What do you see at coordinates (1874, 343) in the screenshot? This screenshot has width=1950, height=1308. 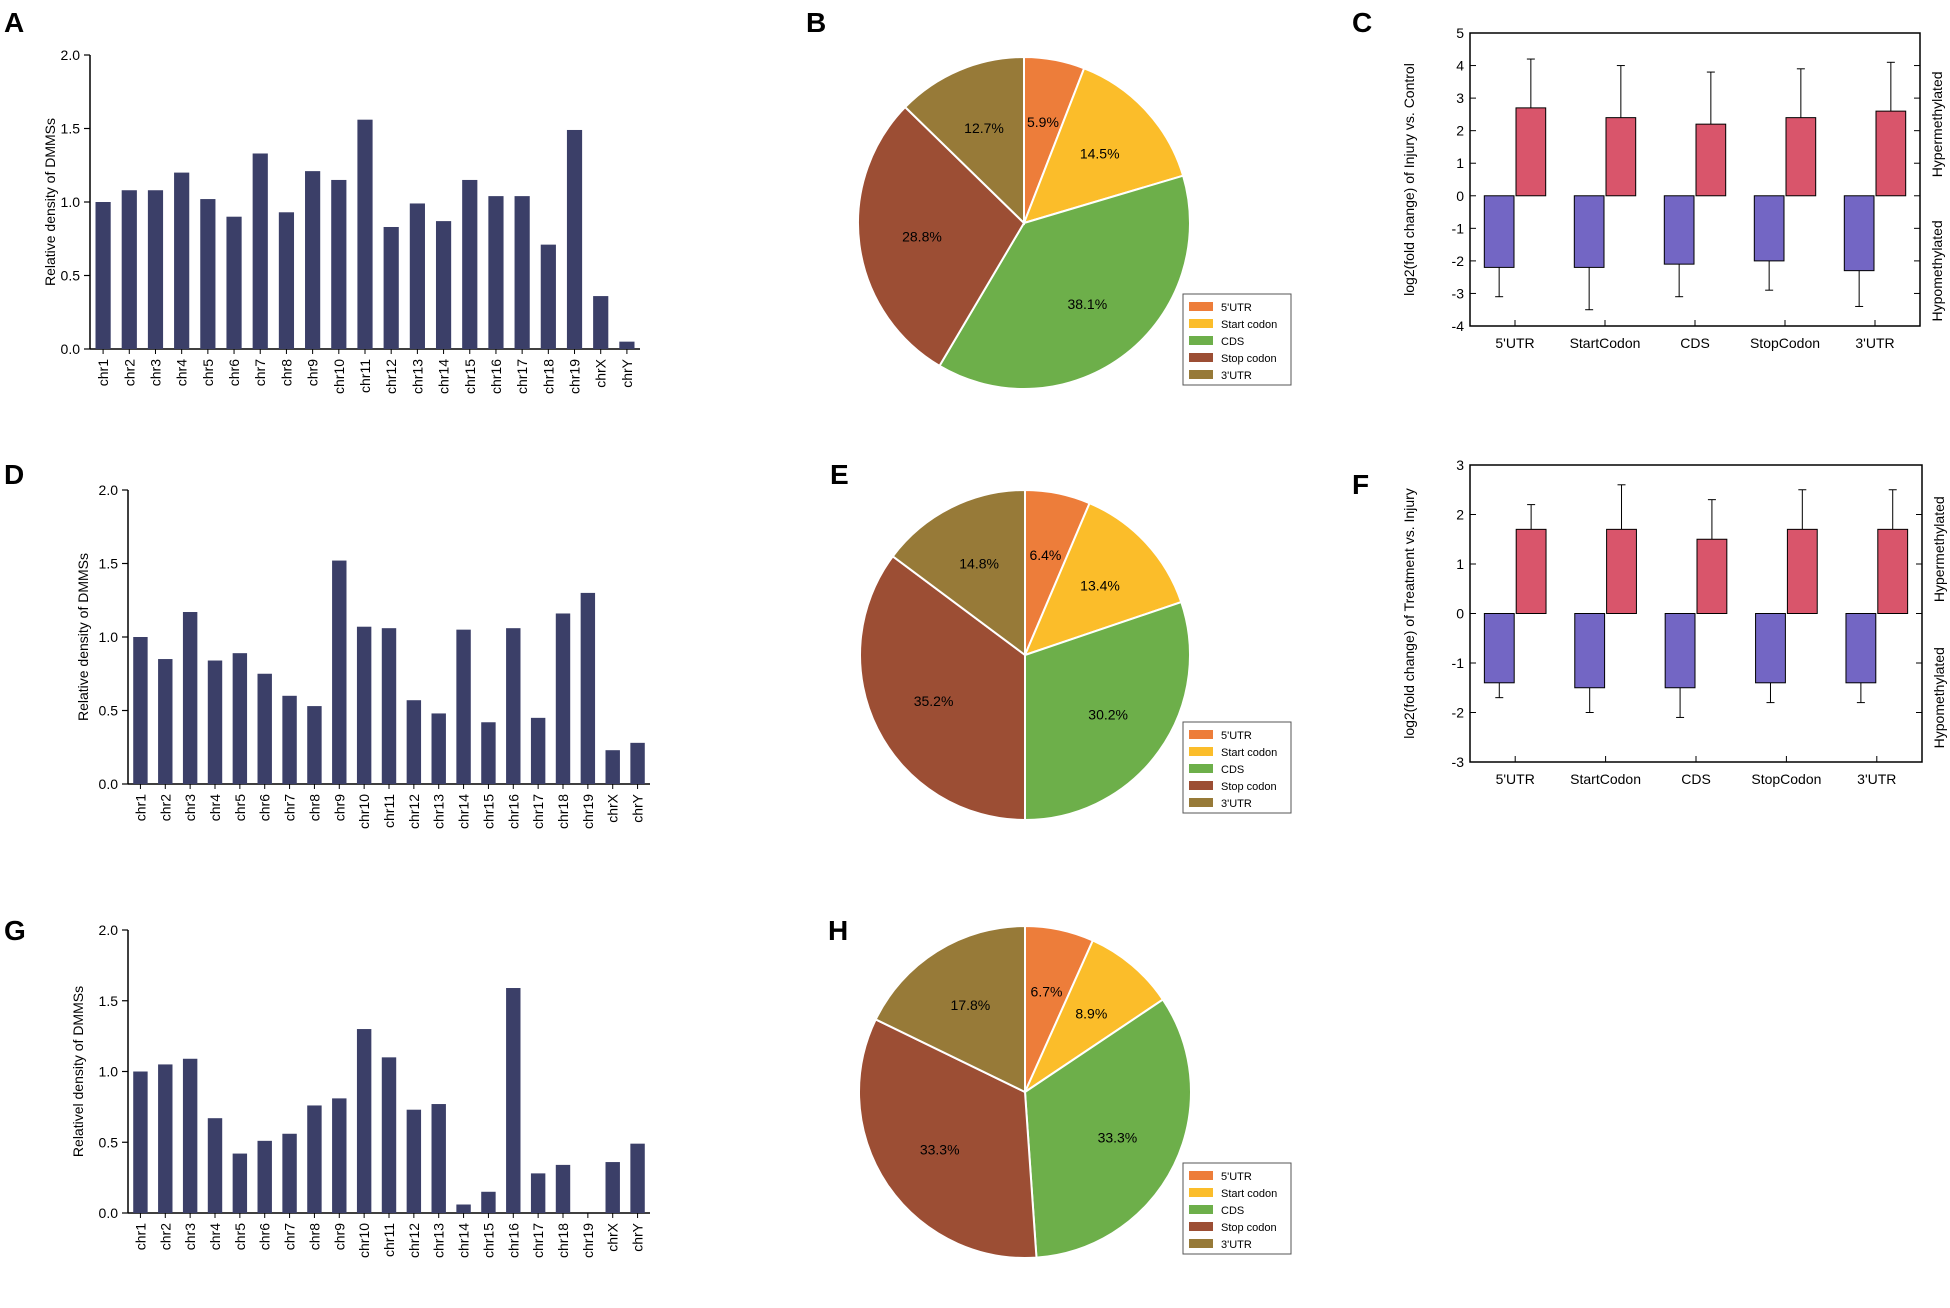 I see `x-tick-label-3-utr: 3'UTR` at bounding box center [1874, 343].